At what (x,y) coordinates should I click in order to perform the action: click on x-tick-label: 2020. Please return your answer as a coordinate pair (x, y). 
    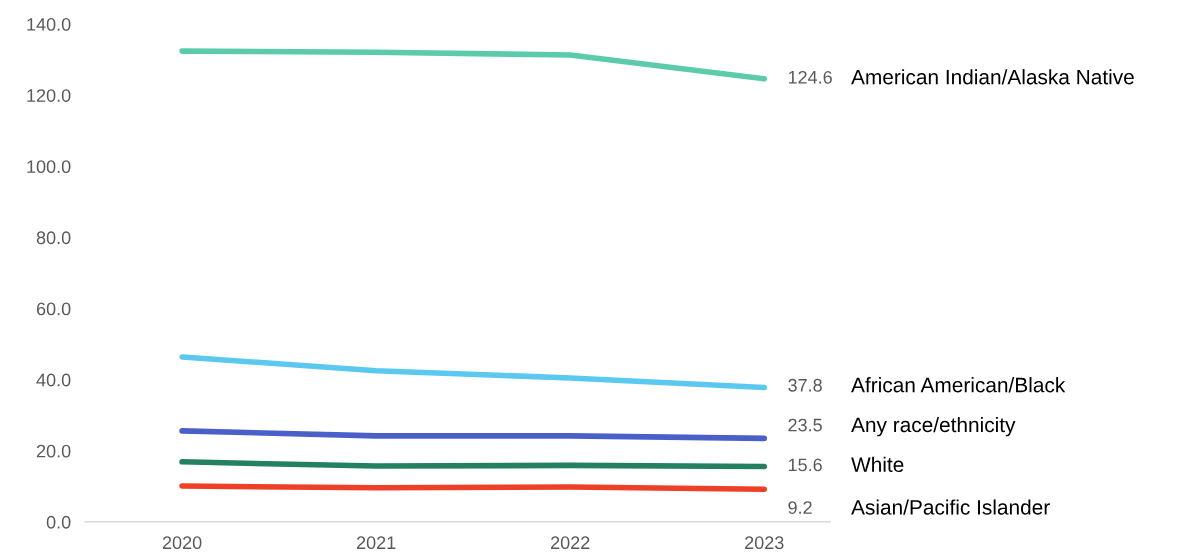
    Looking at the image, I should click on (182, 543).